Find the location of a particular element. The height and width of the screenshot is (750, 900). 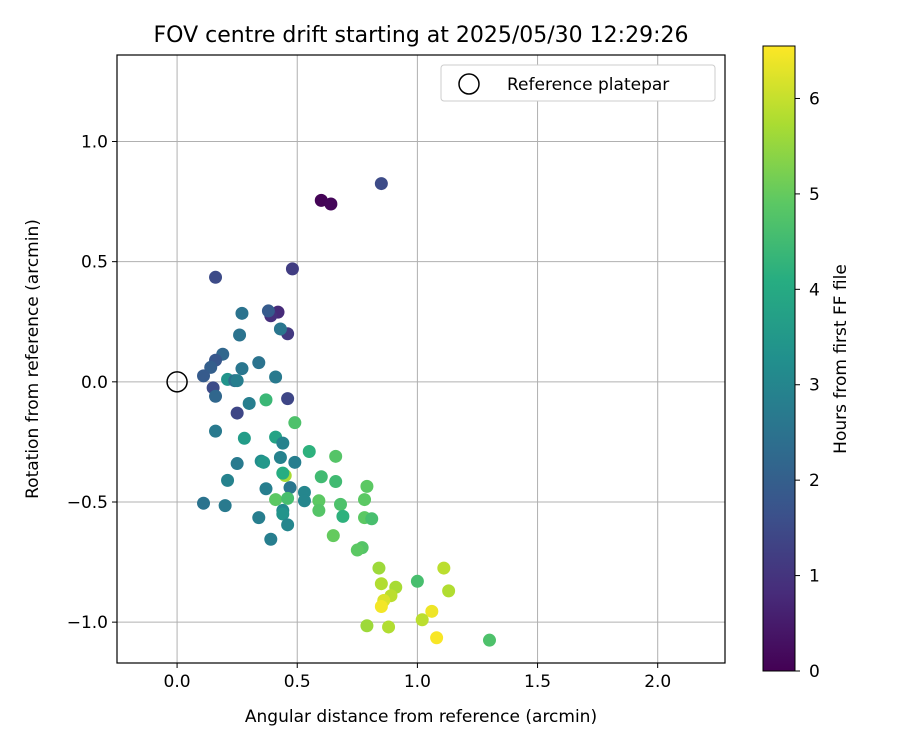

colorbar-label: Hours from first FF file is located at coordinates (841, 359).